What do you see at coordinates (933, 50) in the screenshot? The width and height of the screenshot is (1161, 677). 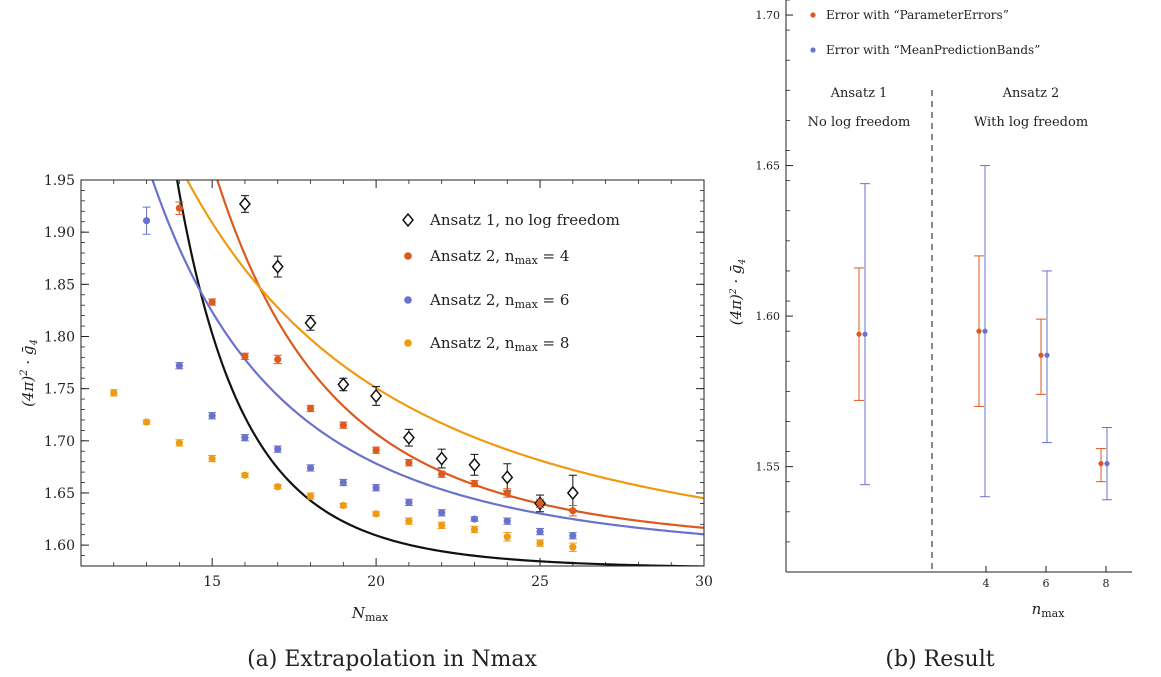 I see `b-legend-label-band: Error with “MeanPredictionBands”` at bounding box center [933, 50].